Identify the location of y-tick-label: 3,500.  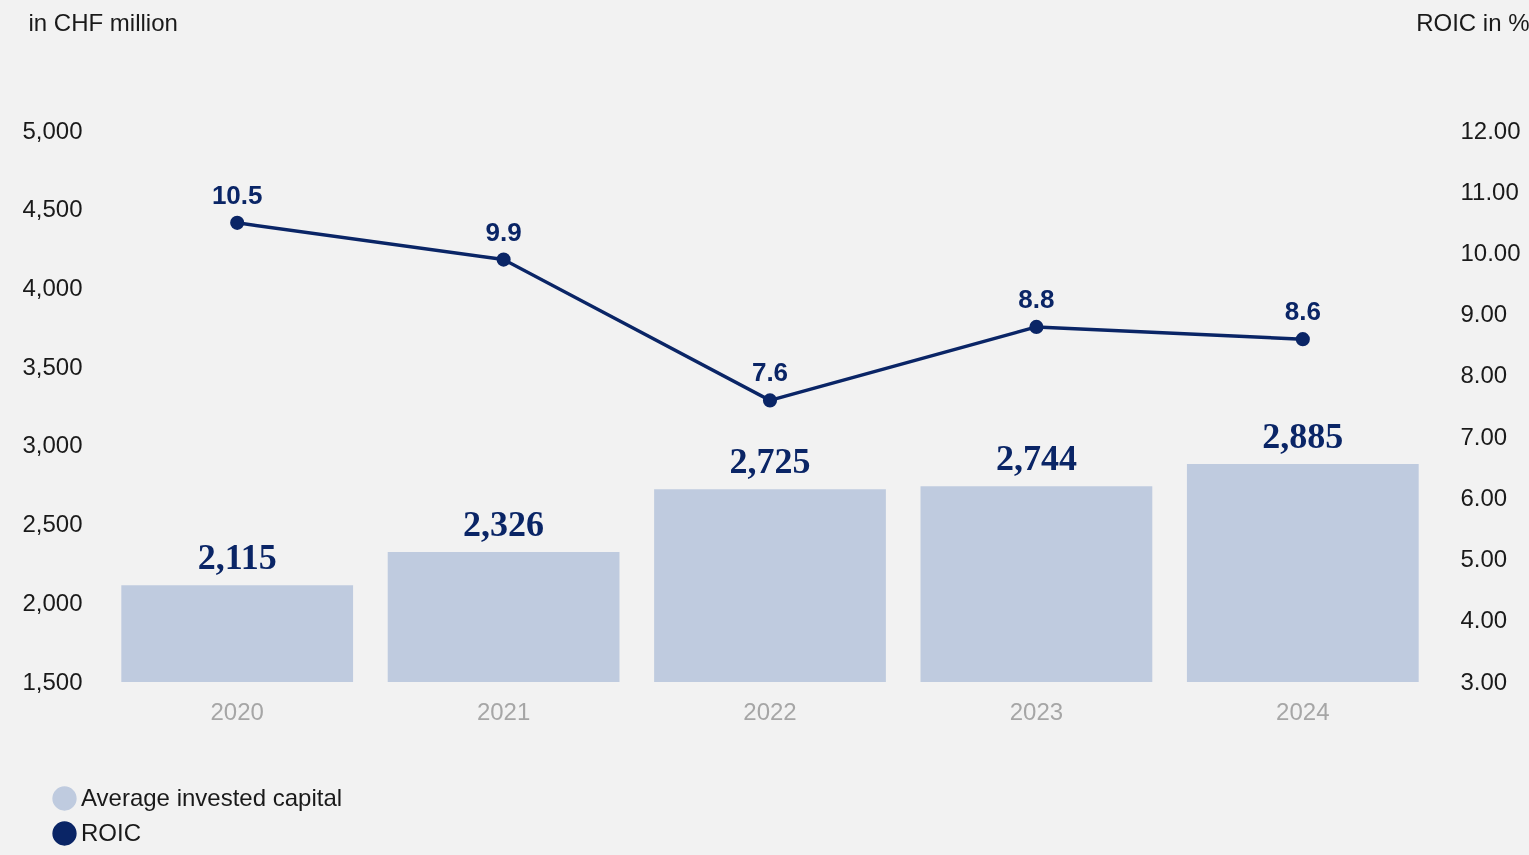
(52, 366).